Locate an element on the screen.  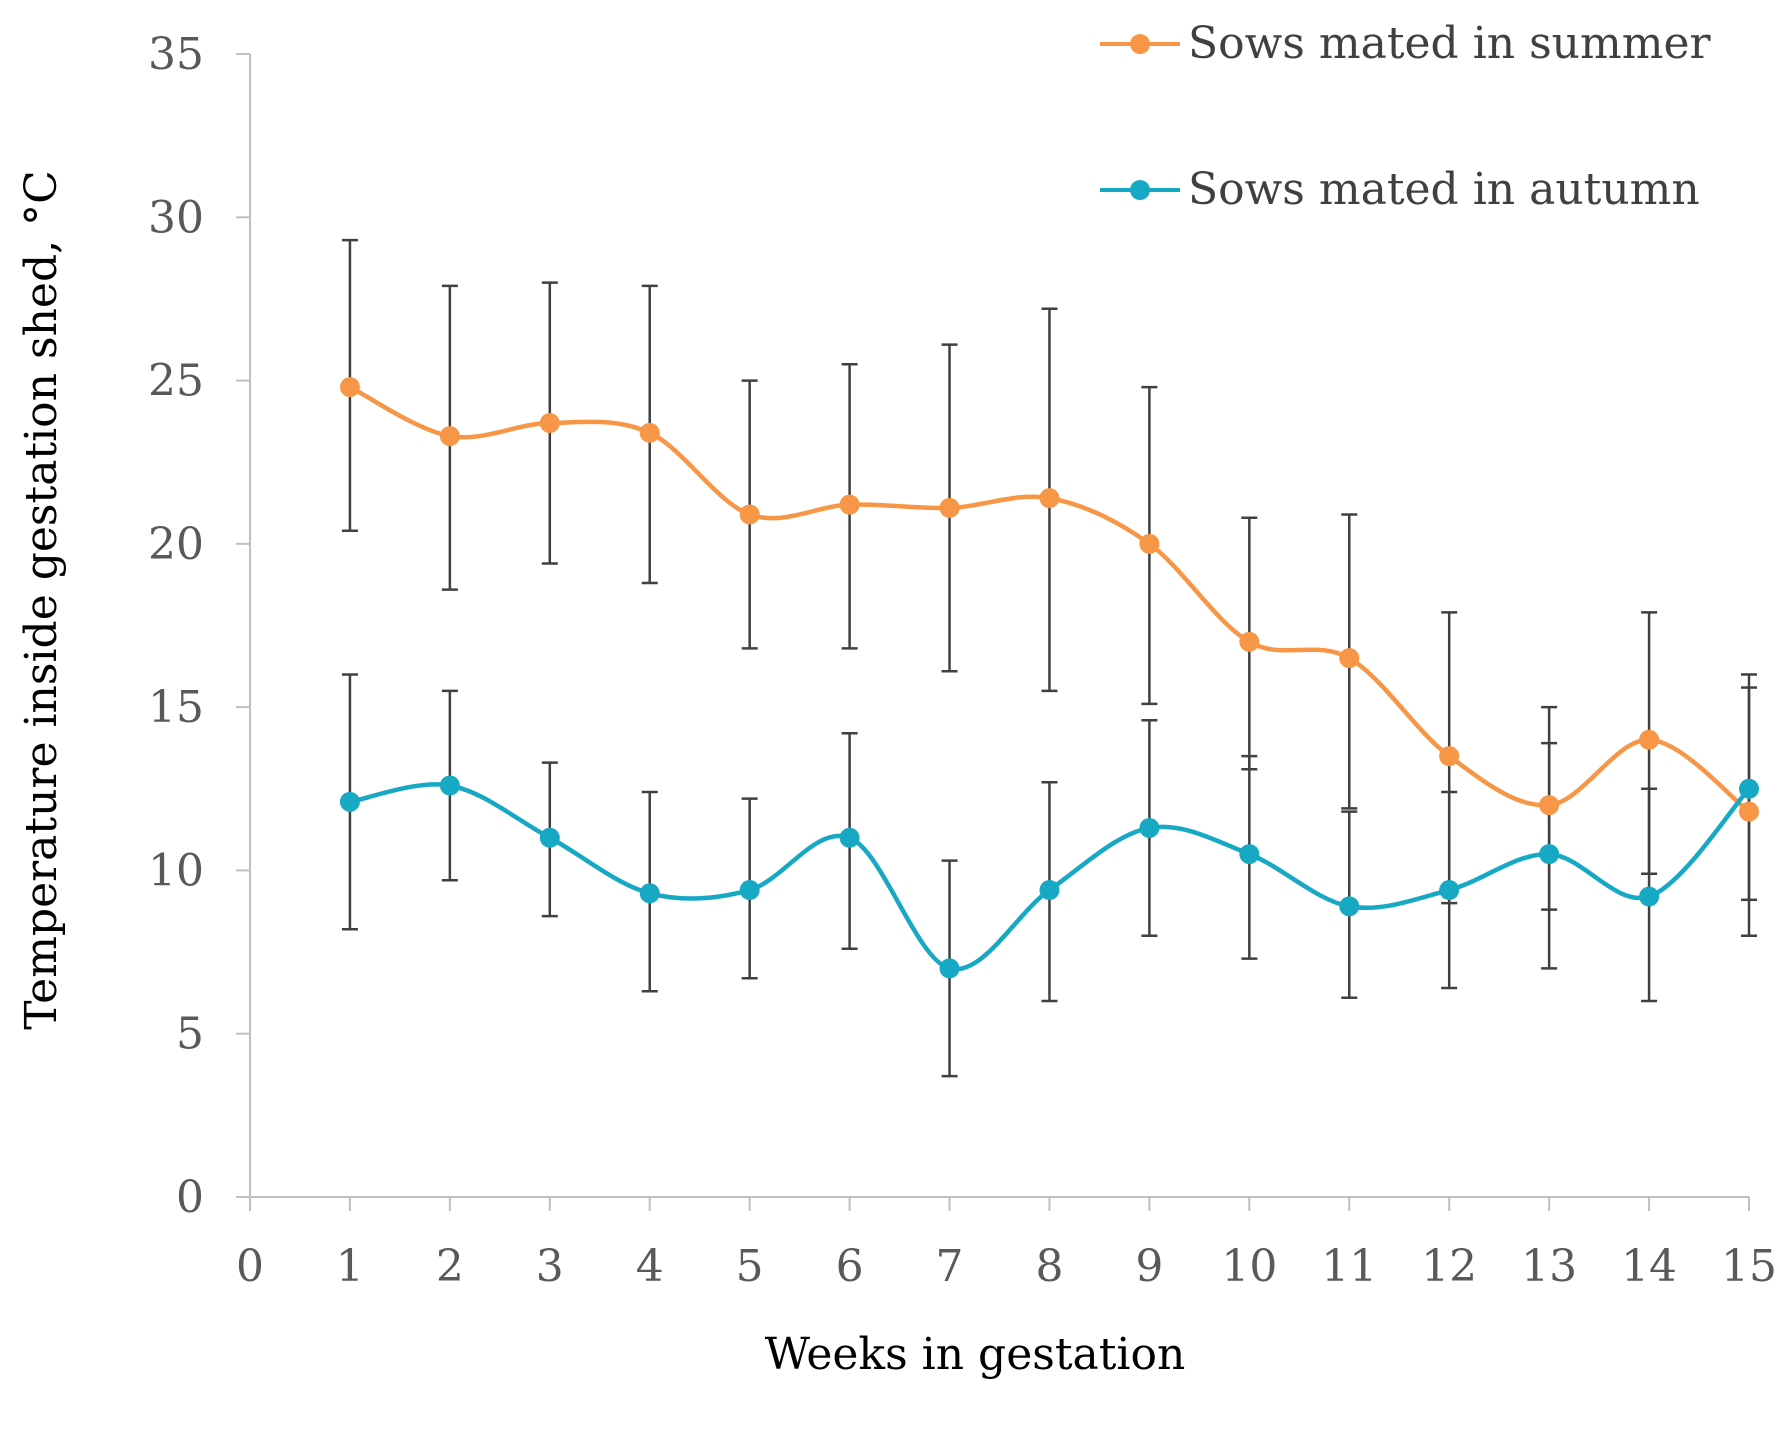
x-tick-label: 12 is located at coordinates (1449, 1266).